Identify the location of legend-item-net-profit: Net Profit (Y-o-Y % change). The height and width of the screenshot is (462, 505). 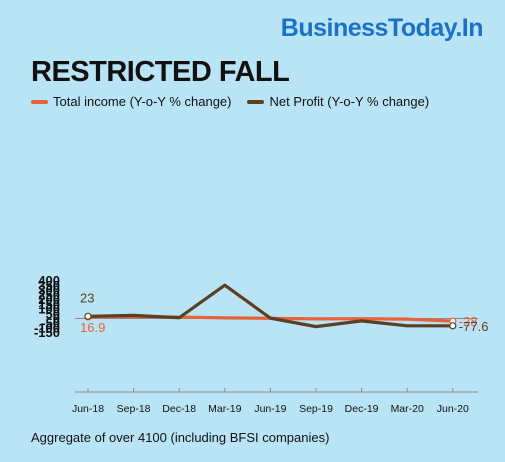
(338, 101).